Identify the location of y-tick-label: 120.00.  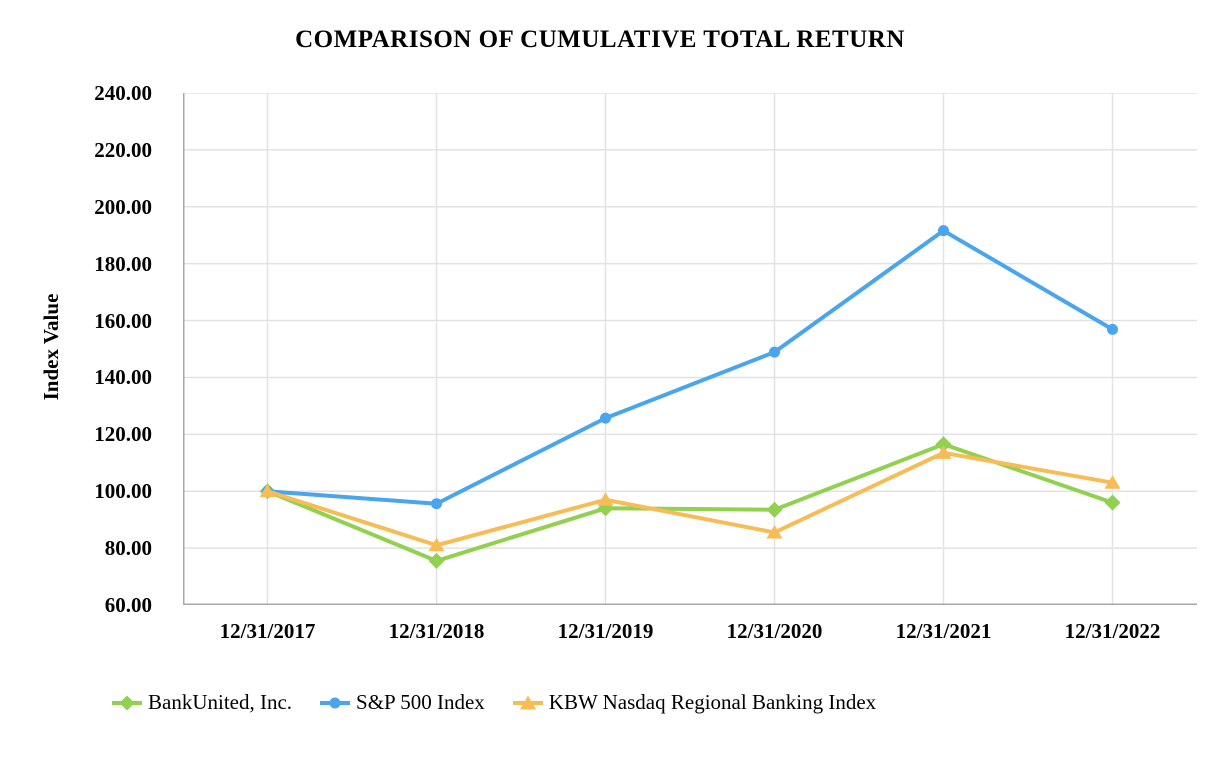
(123, 434).